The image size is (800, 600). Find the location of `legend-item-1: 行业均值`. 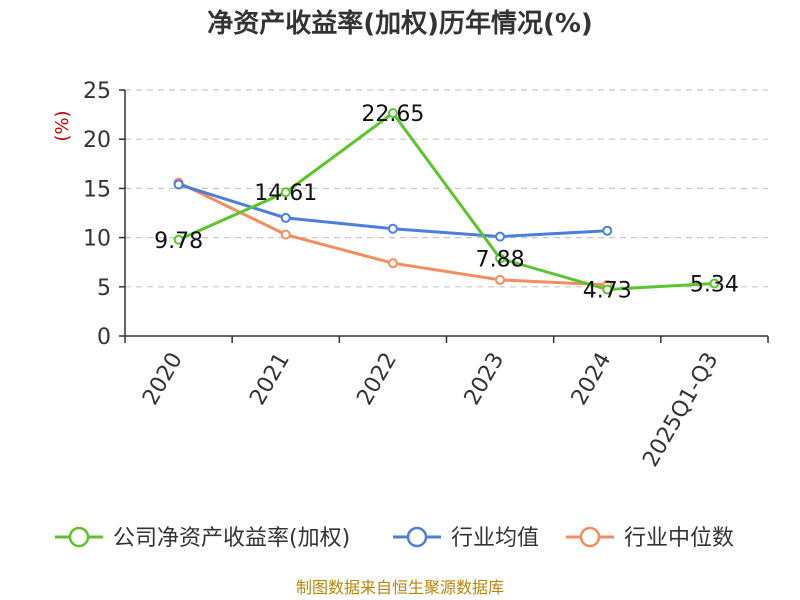

legend-item-1: 行业均值 is located at coordinates (466, 538).